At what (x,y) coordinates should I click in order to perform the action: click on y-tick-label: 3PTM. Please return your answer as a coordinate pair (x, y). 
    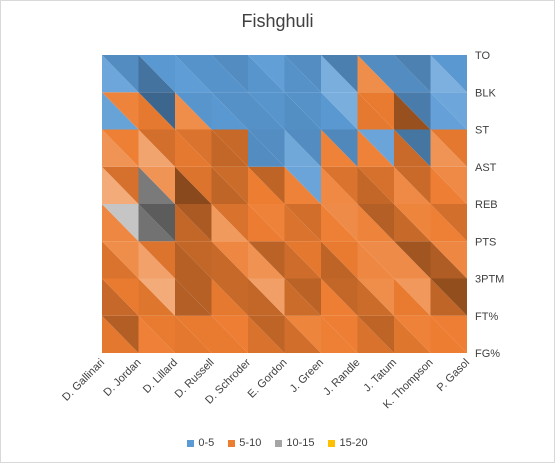
    Looking at the image, I should click on (489, 280).